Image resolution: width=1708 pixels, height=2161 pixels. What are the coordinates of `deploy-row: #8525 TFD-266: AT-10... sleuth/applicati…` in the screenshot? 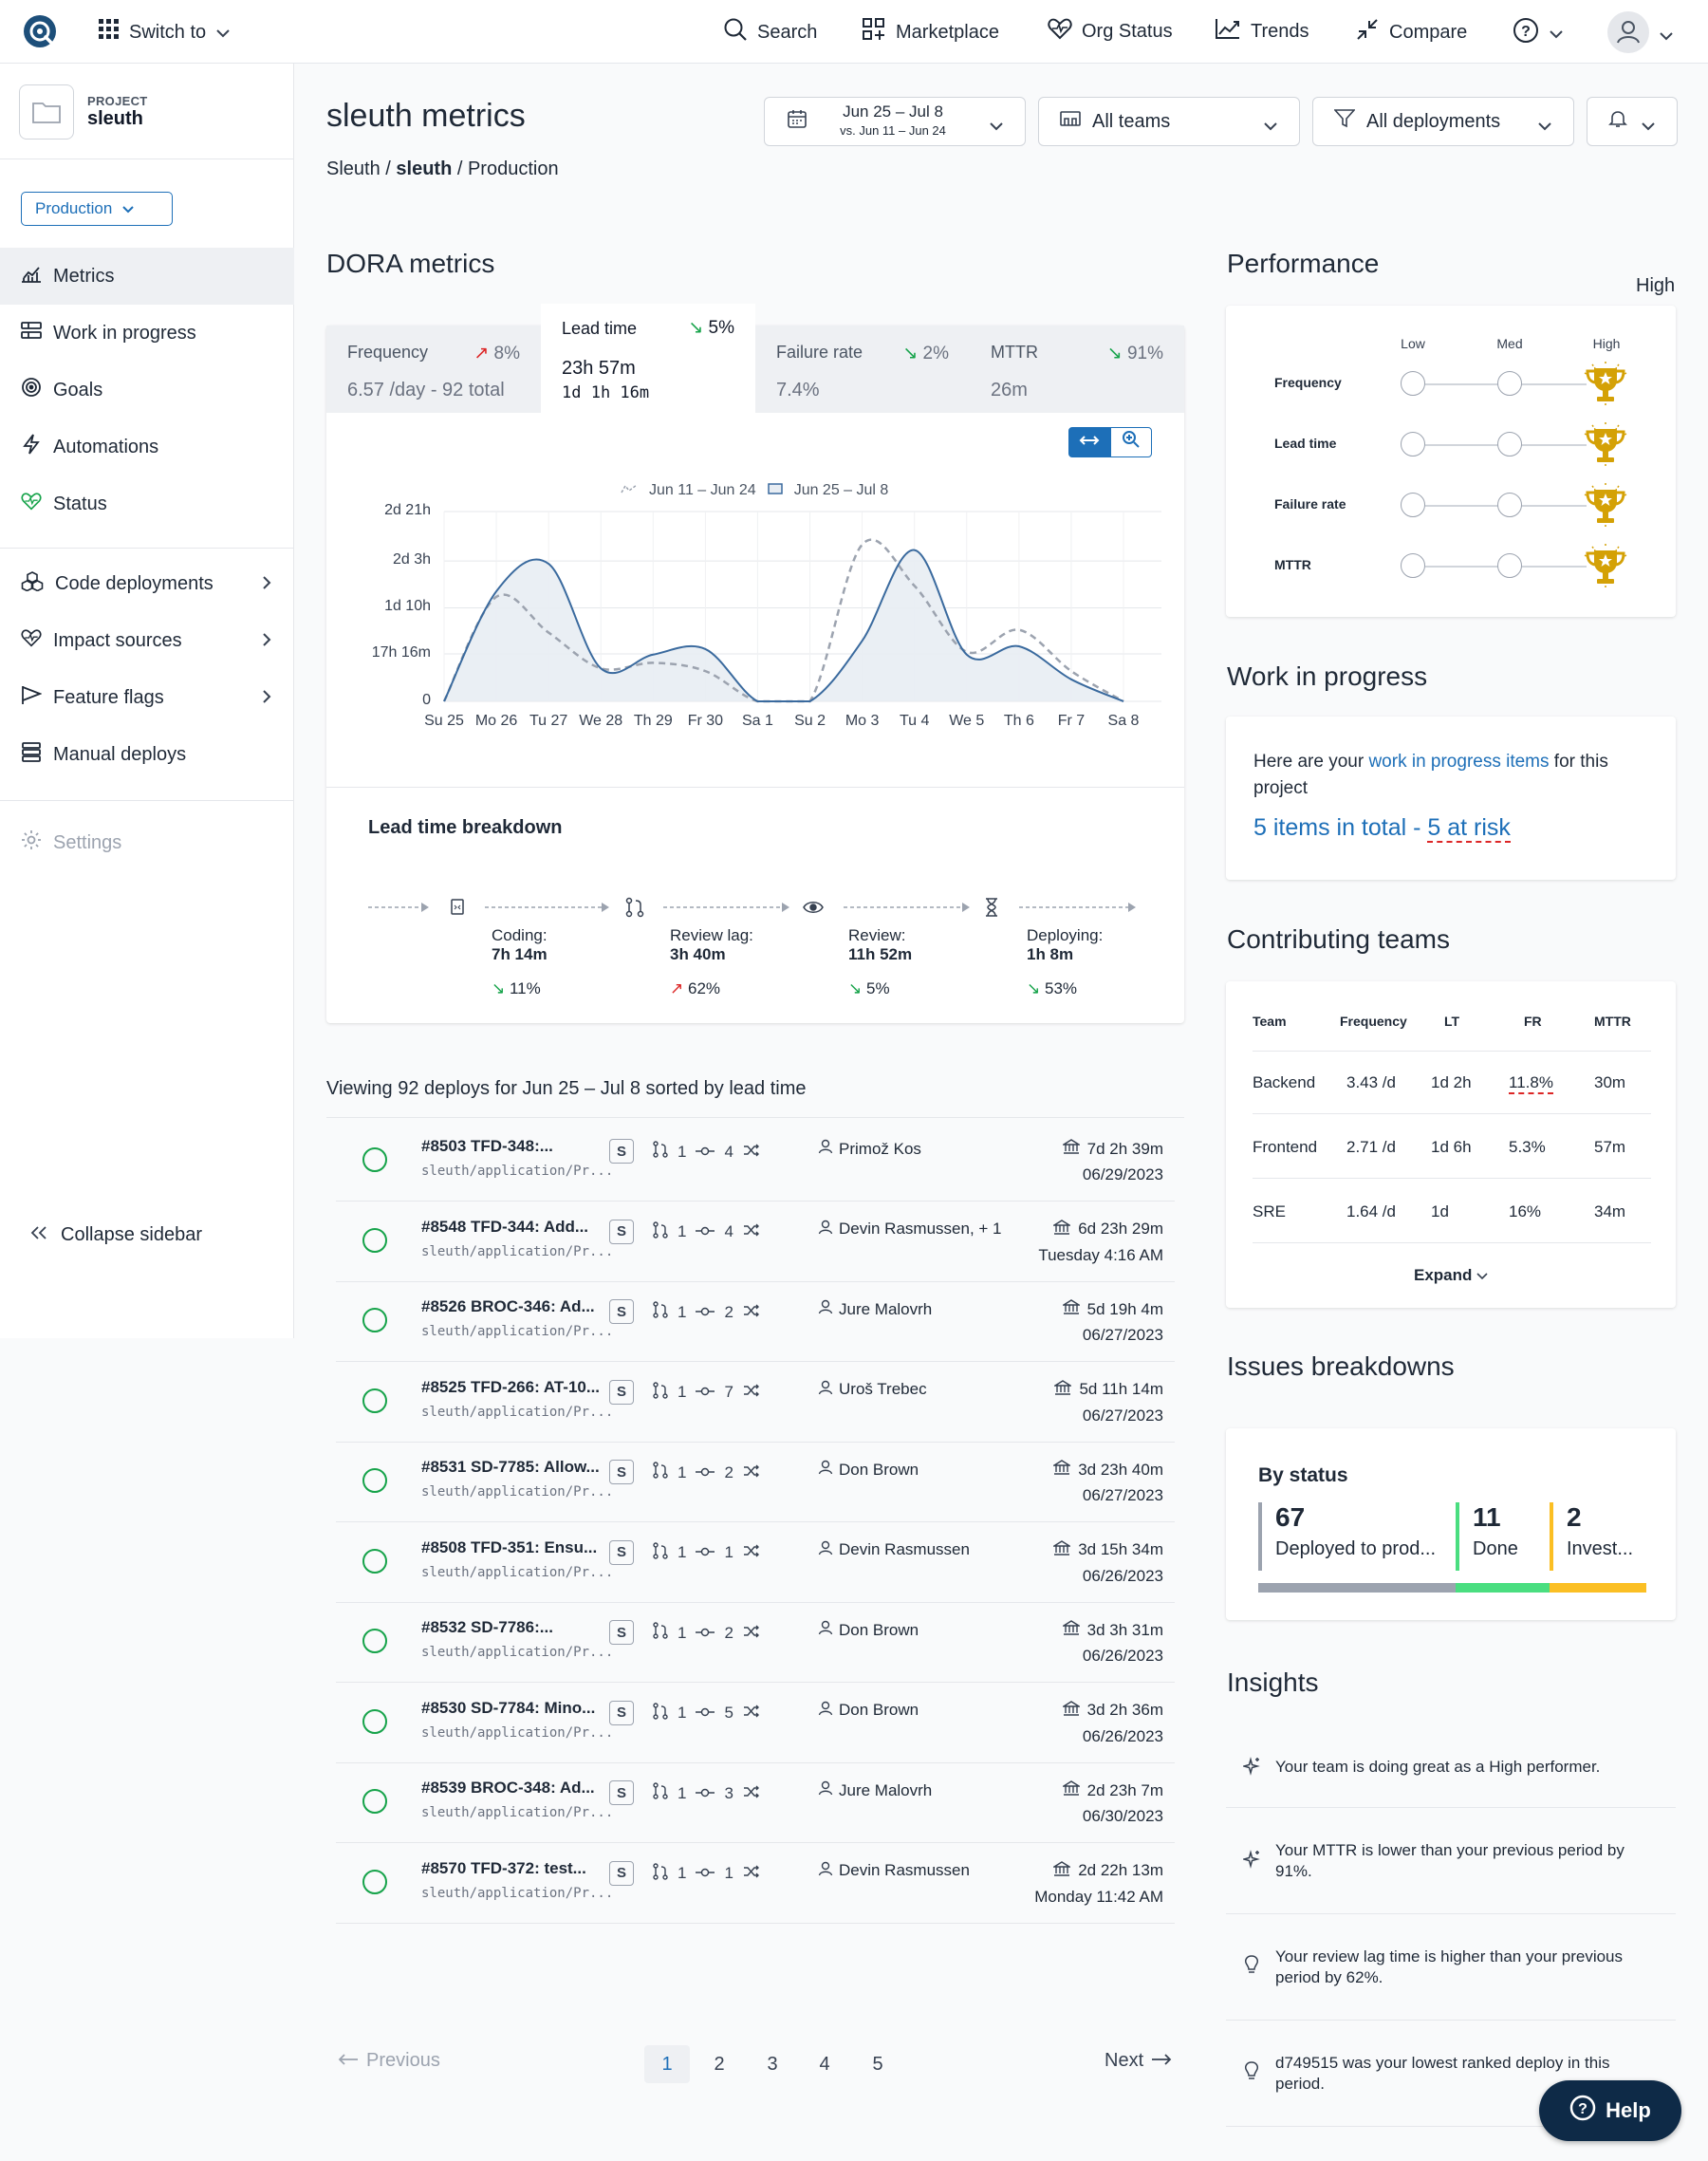 It's located at (755, 1403).